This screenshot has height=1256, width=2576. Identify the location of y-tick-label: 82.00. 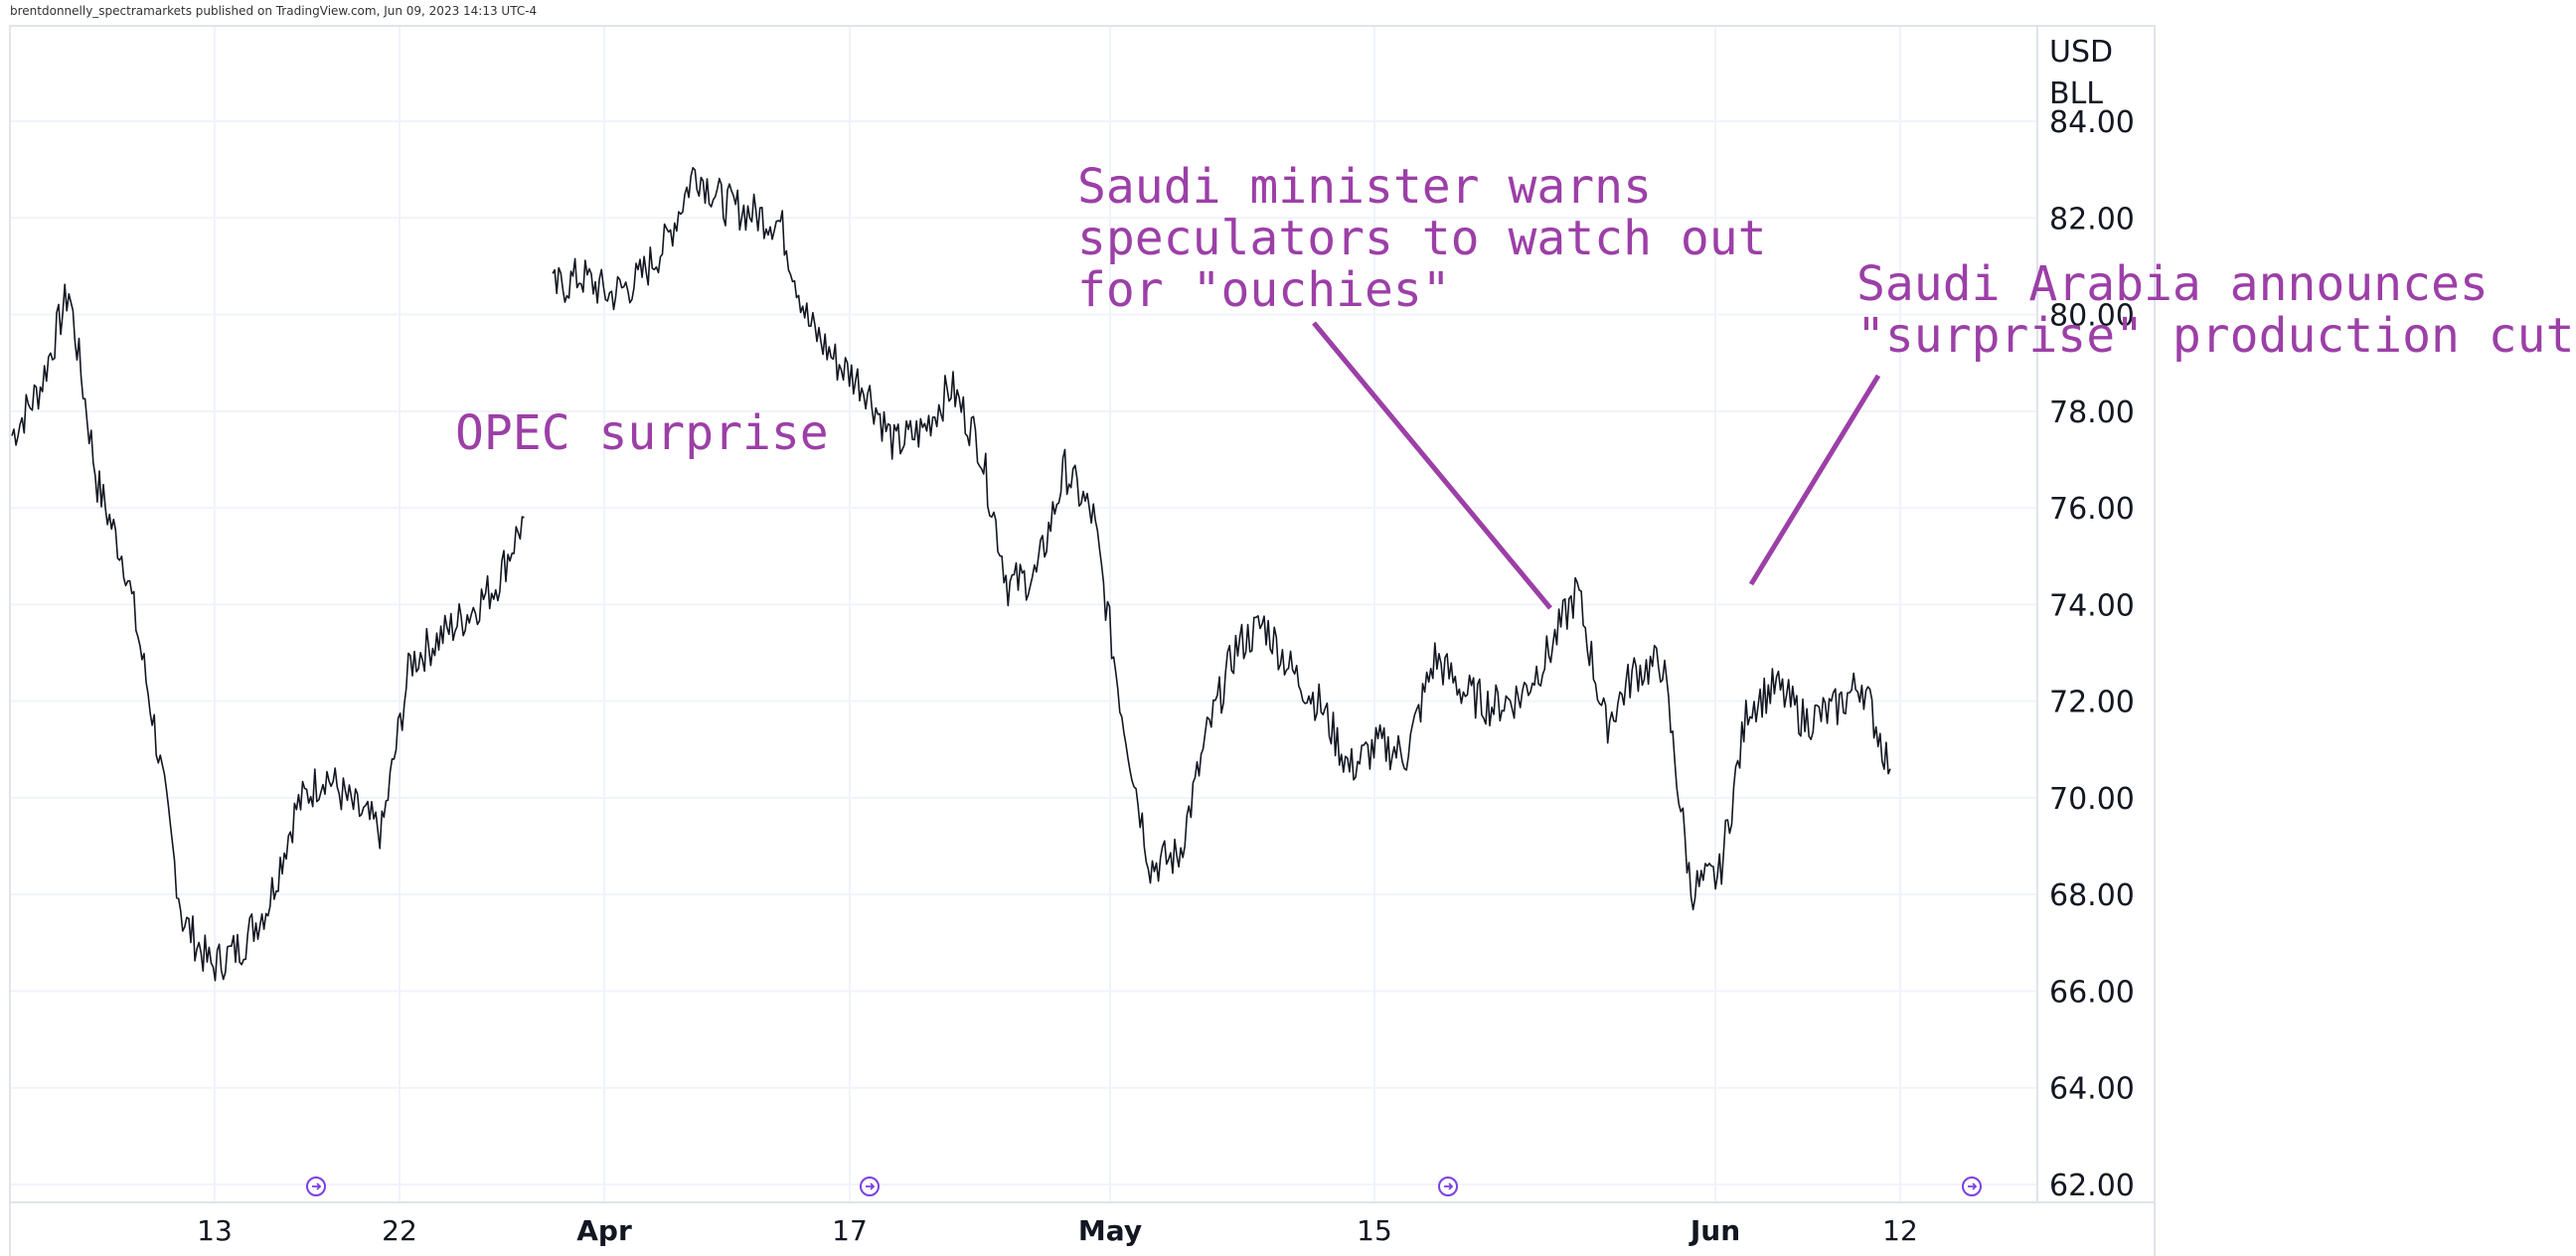
(2092, 219).